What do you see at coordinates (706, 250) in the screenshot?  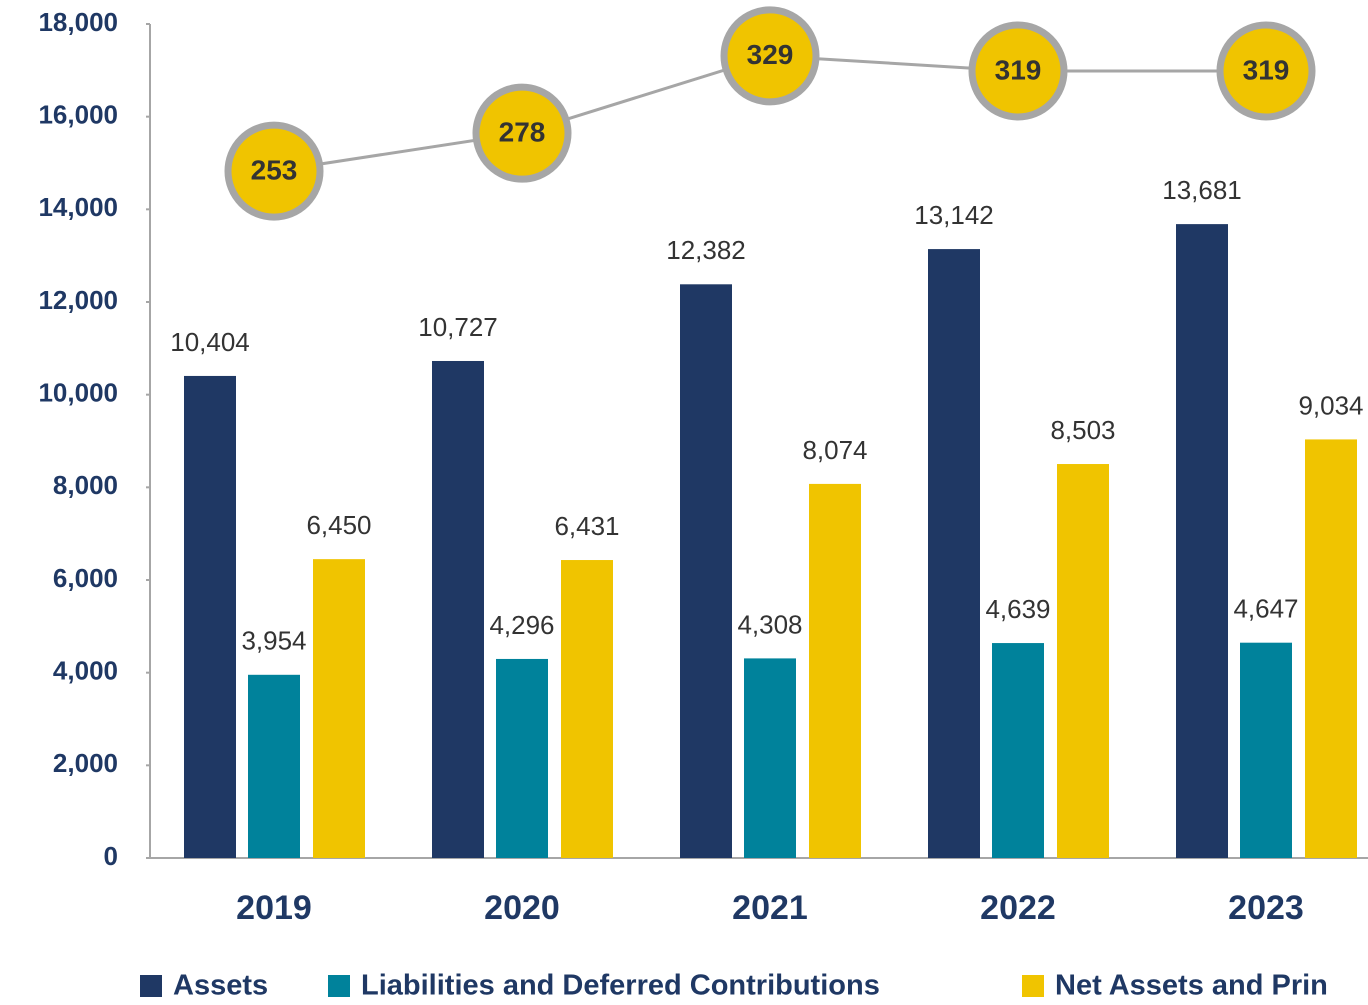 I see `data-label: 12,382` at bounding box center [706, 250].